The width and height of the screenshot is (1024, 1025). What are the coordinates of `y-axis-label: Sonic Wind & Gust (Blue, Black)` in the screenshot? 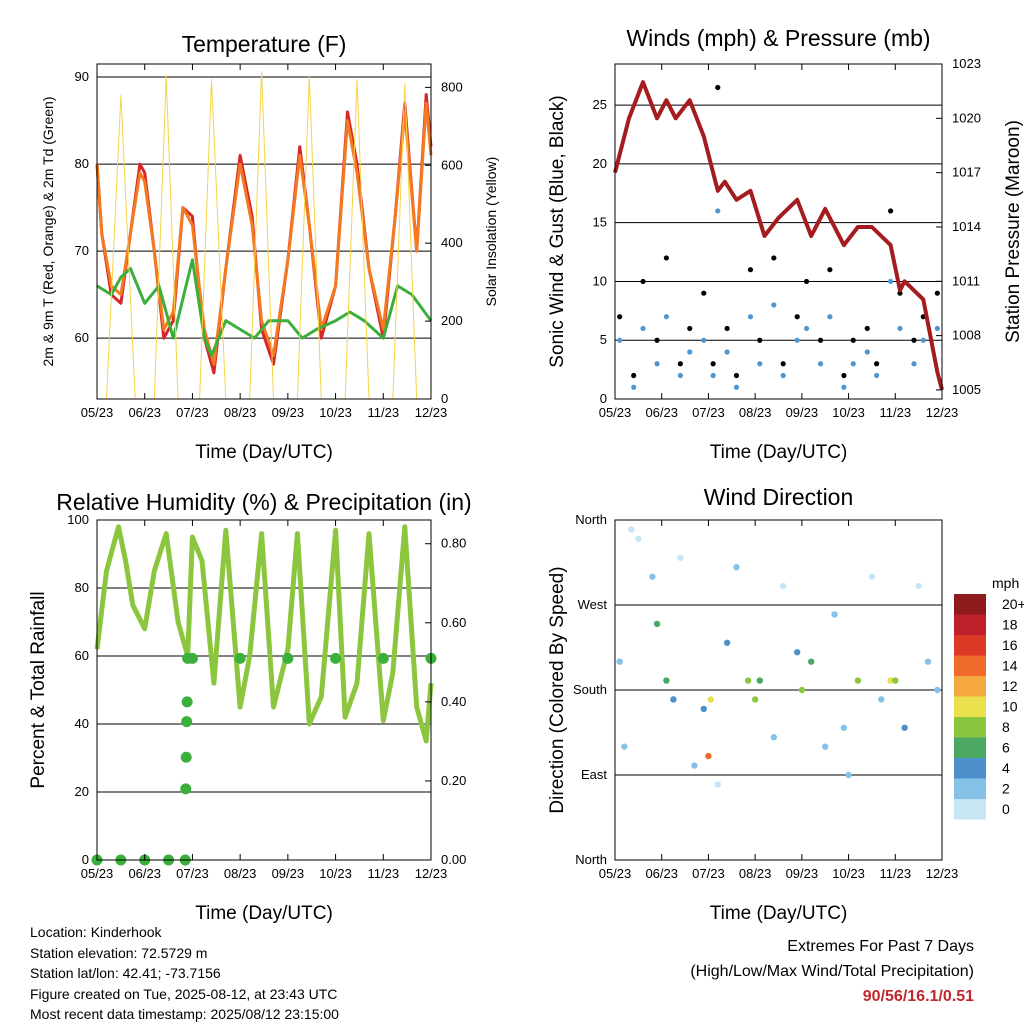 It's located at (557, 231).